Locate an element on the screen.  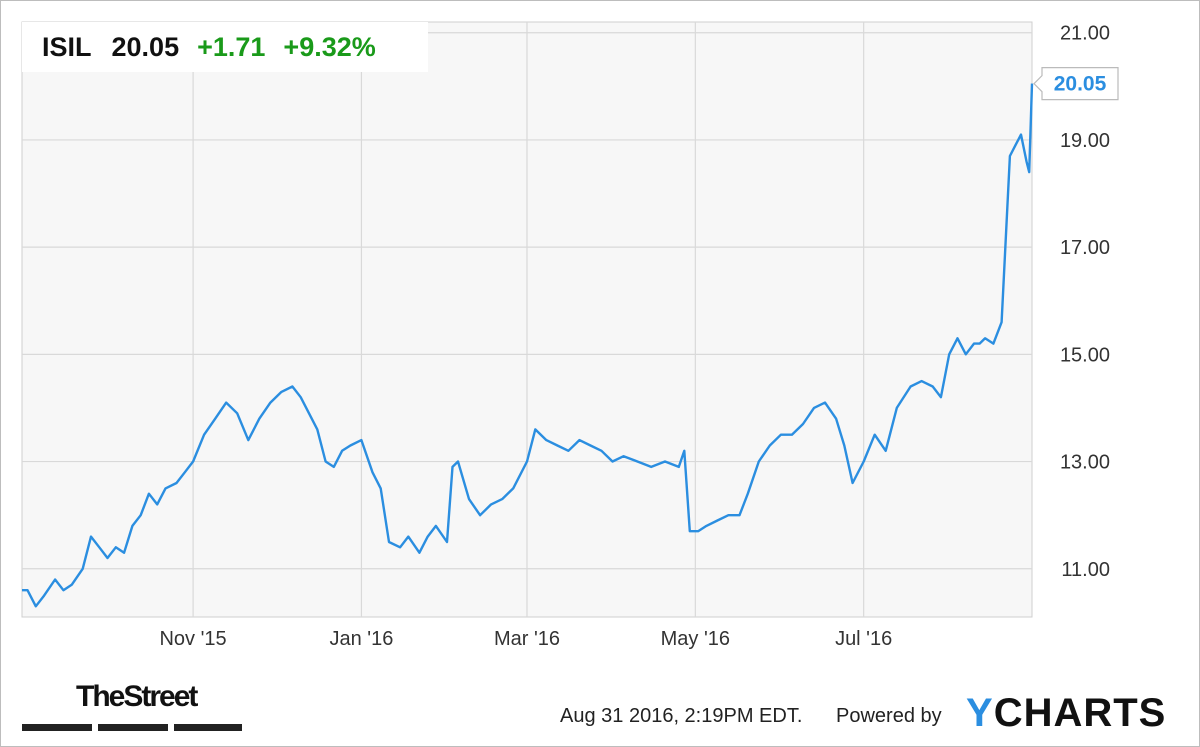
last-price: 20.05 is located at coordinates (145, 46).